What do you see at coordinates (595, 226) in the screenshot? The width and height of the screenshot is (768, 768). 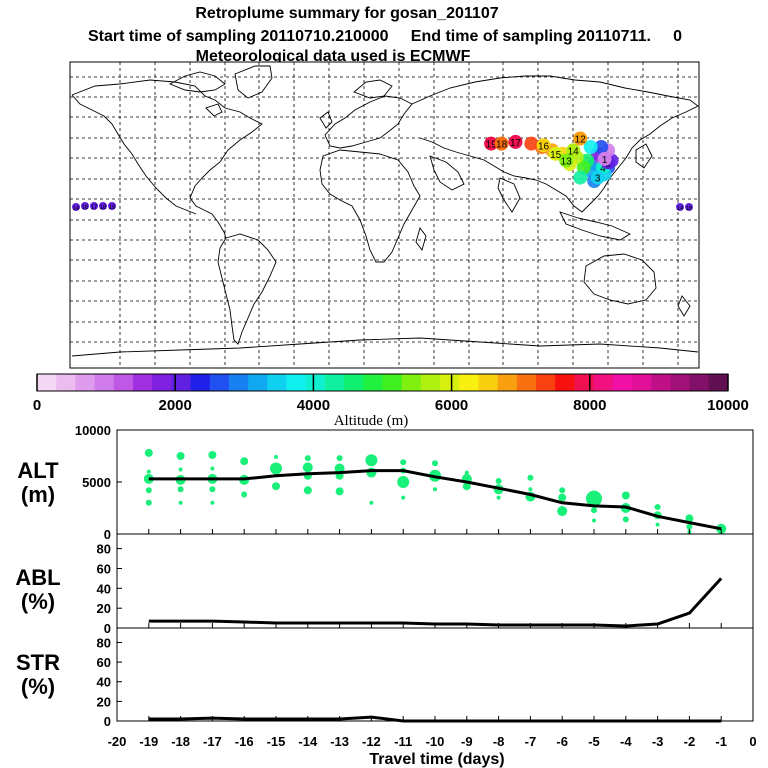 I see `indonesia` at bounding box center [595, 226].